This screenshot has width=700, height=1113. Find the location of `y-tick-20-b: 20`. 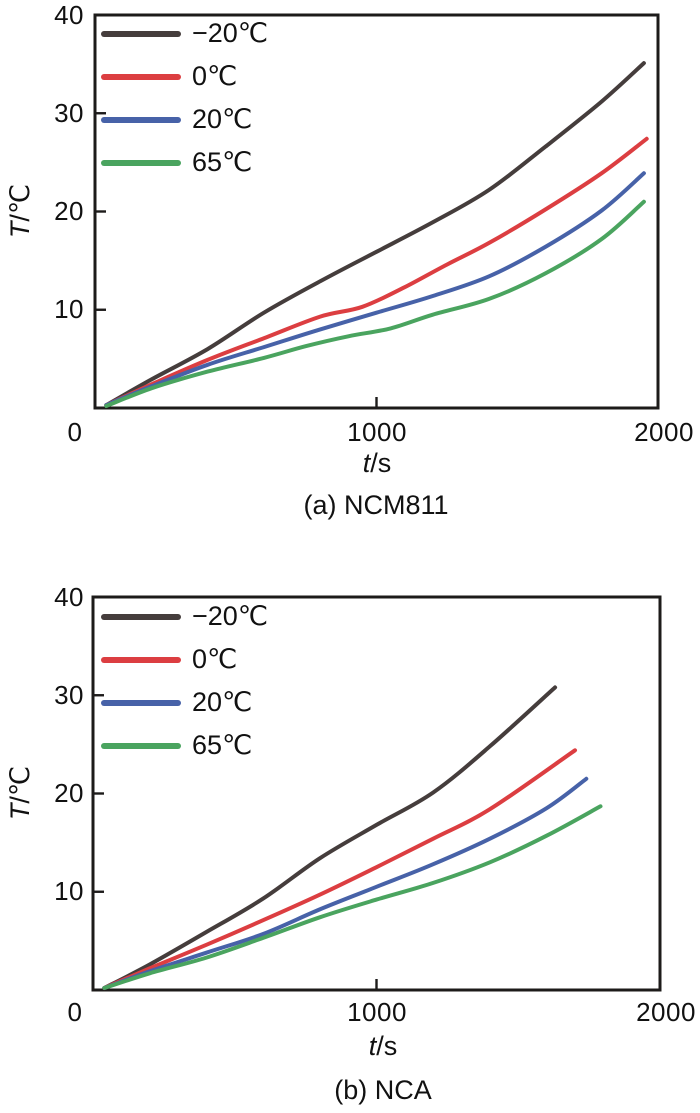

y-tick-20-b: 20 is located at coordinates (69, 793).